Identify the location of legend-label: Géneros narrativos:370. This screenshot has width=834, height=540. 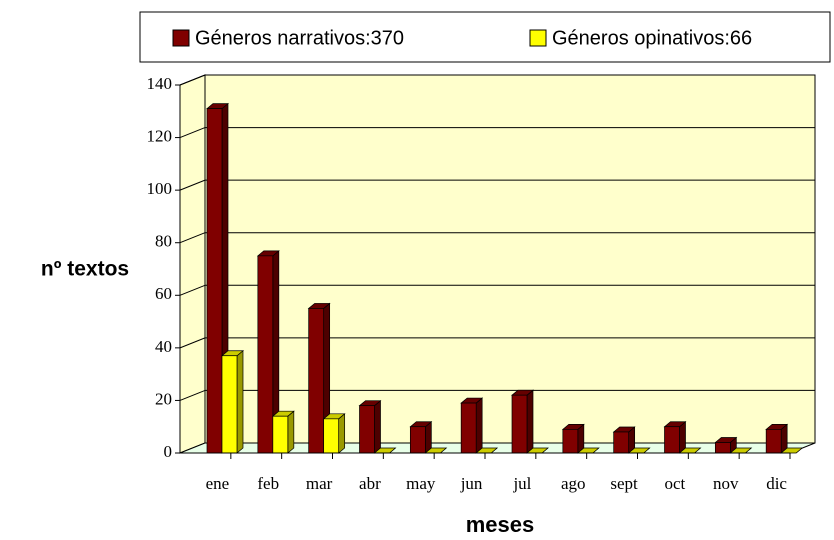
(299, 38).